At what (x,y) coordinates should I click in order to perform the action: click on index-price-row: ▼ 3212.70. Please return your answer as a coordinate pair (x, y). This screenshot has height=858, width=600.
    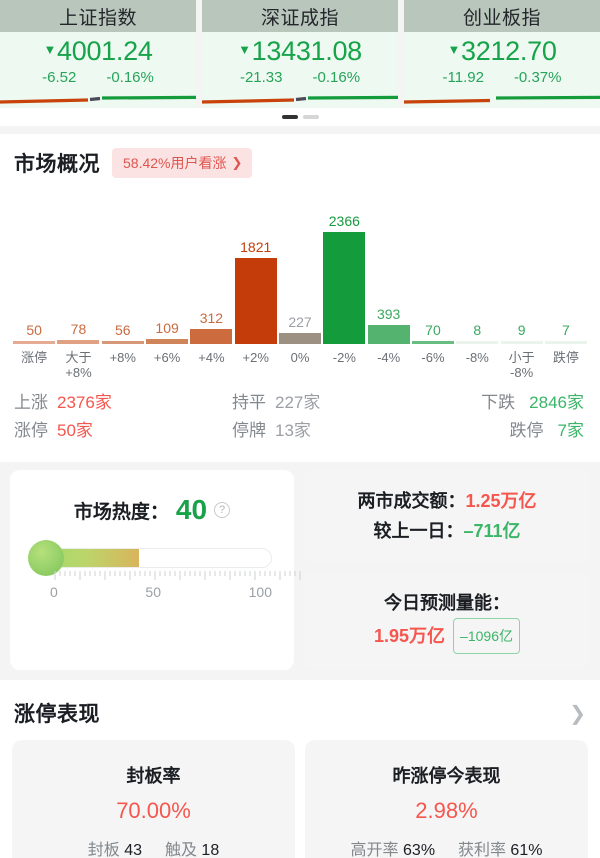
    Looking at the image, I should click on (501, 51).